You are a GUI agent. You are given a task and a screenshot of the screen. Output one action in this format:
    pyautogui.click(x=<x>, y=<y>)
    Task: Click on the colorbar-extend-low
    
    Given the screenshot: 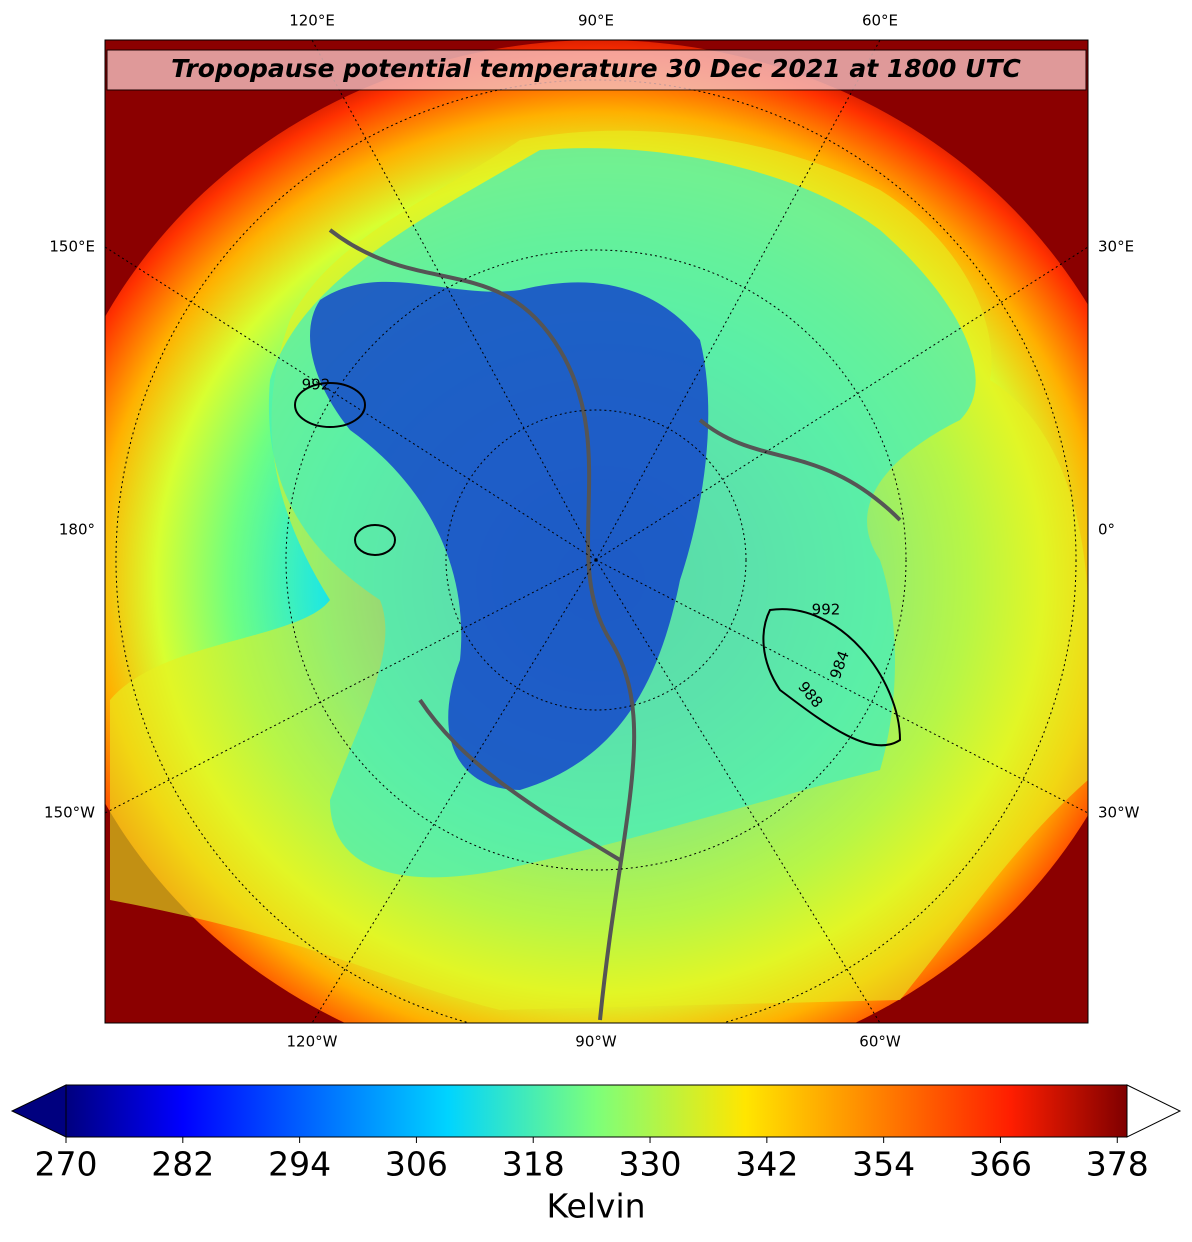 What is the action you would take?
    pyautogui.click(x=38, y=1111)
    